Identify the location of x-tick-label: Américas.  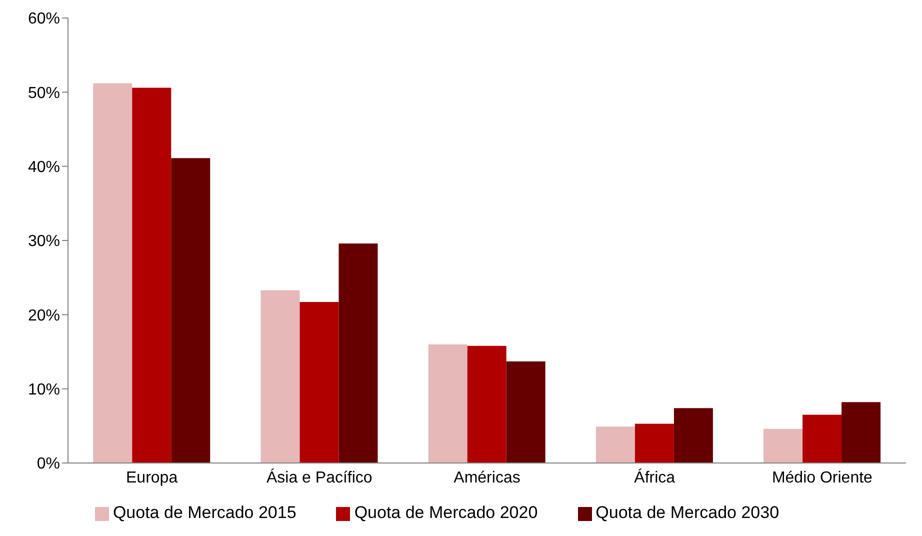
(487, 477).